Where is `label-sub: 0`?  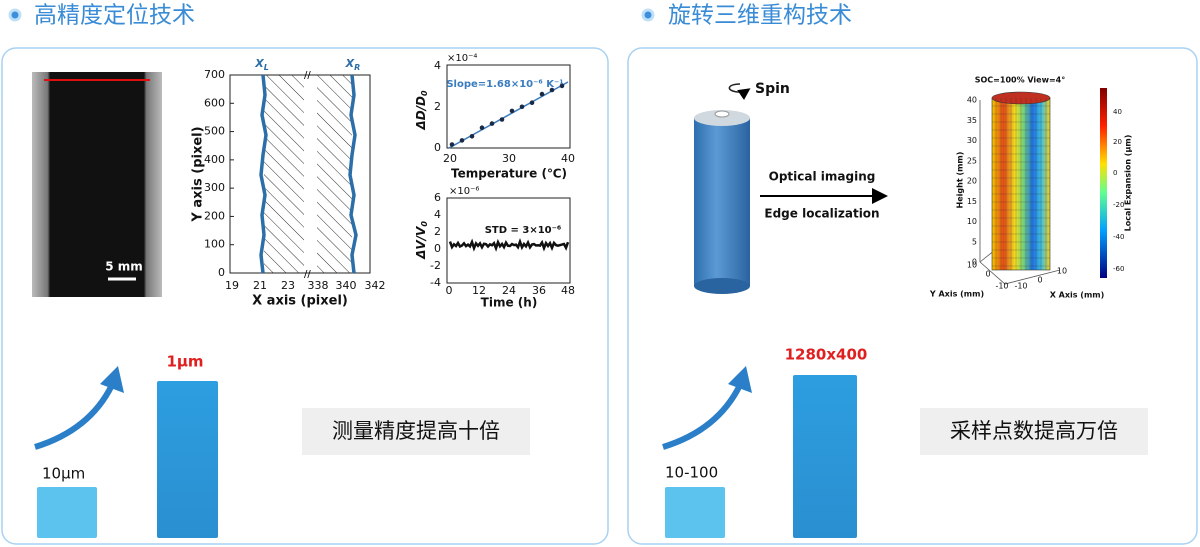 label-sub: 0 is located at coordinates (424, 224).